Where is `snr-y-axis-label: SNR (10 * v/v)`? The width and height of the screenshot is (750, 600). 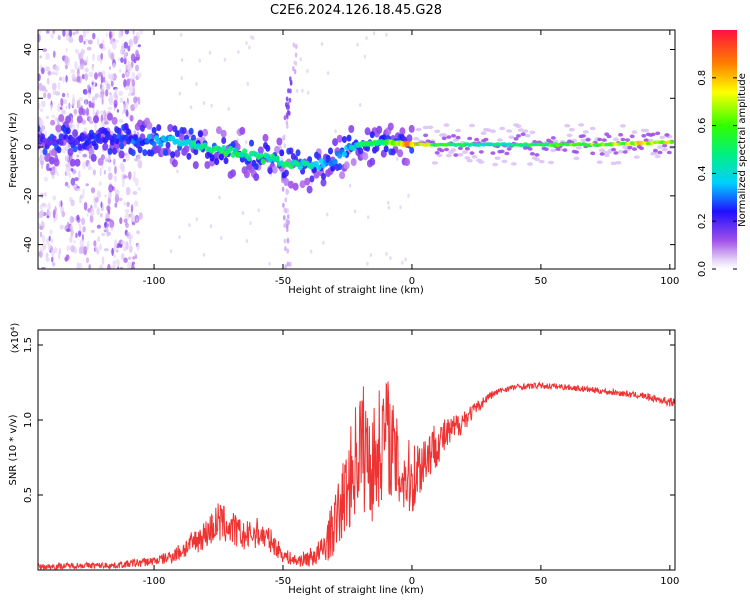 snr-y-axis-label: SNR (10 * v/v) is located at coordinates (13, 449).